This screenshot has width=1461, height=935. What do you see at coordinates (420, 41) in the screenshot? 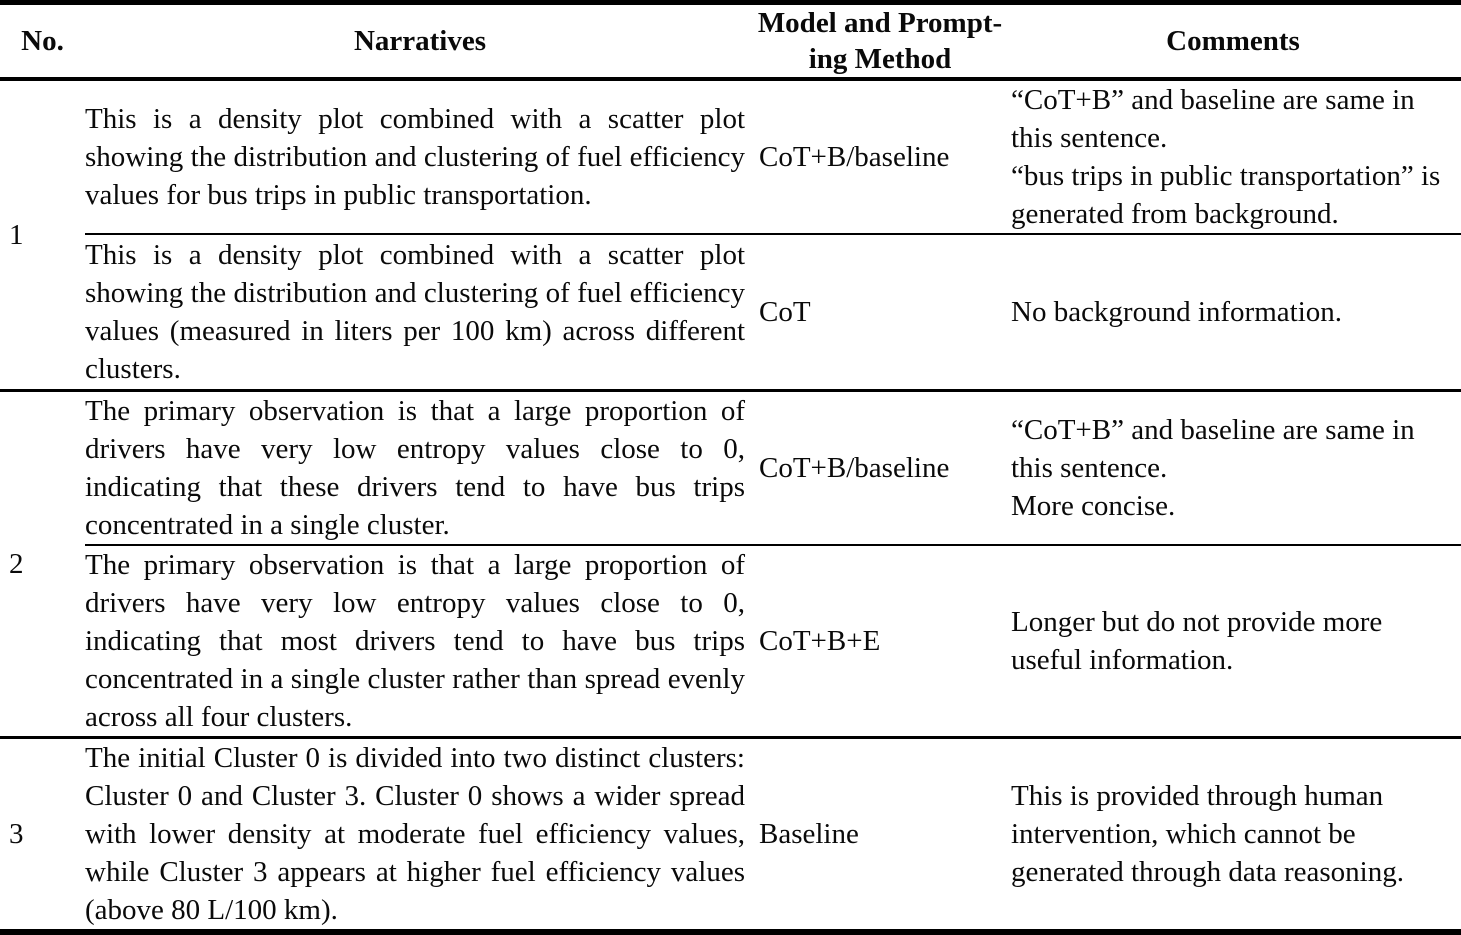
I see `column-header-narratives: Narratives` at bounding box center [420, 41].